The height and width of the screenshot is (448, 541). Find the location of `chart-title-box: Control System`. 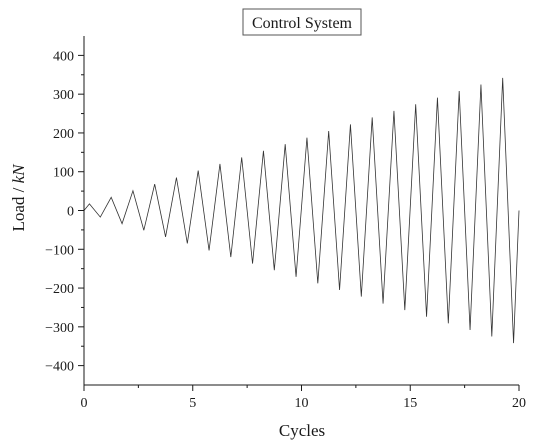

chart-title-box: Control System is located at coordinates (302, 22).